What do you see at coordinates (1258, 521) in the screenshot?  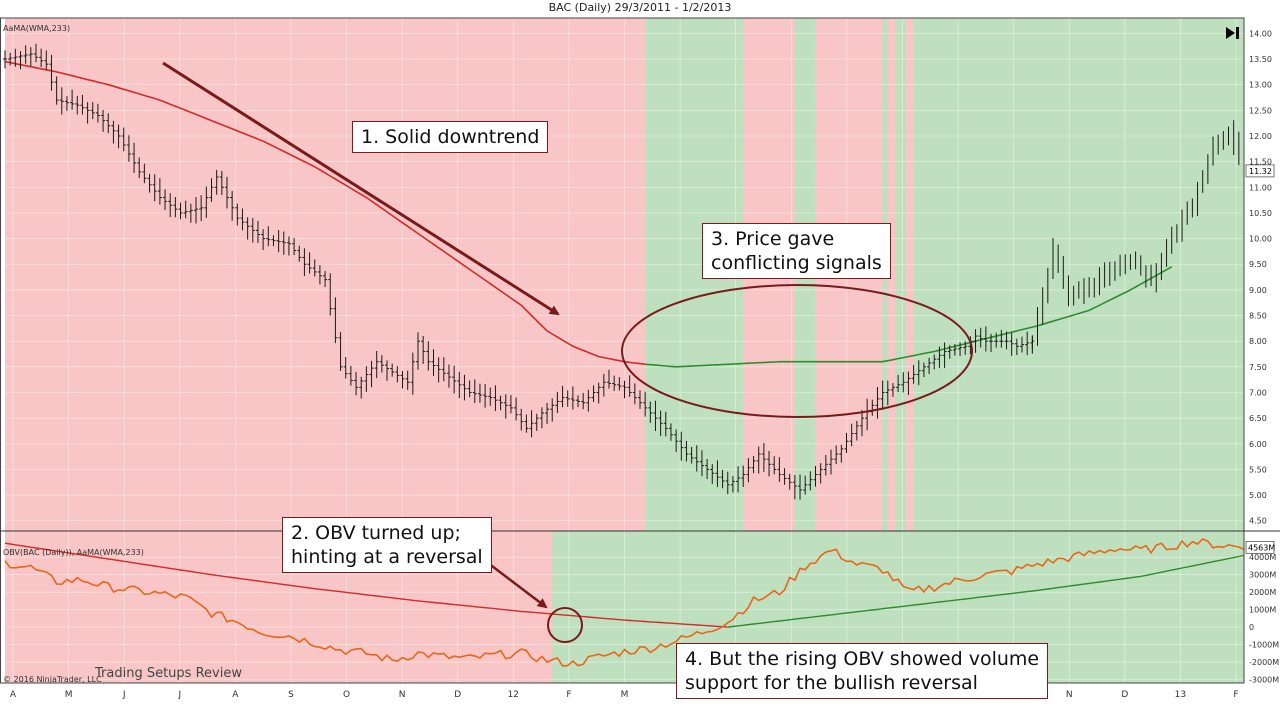 I see `price-tick-label: 4.50` at bounding box center [1258, 521].